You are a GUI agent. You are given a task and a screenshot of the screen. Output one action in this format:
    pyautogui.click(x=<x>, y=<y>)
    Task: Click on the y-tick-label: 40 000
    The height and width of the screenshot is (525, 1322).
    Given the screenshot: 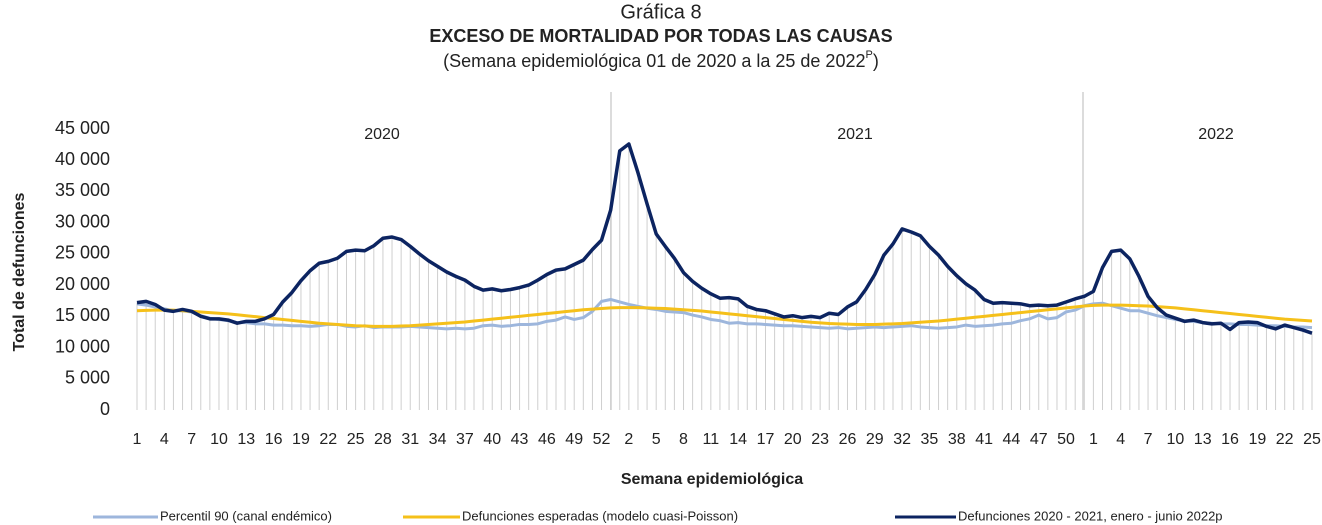 What is the action you would take?
    pyautogui.click(x=82, y=159)
    